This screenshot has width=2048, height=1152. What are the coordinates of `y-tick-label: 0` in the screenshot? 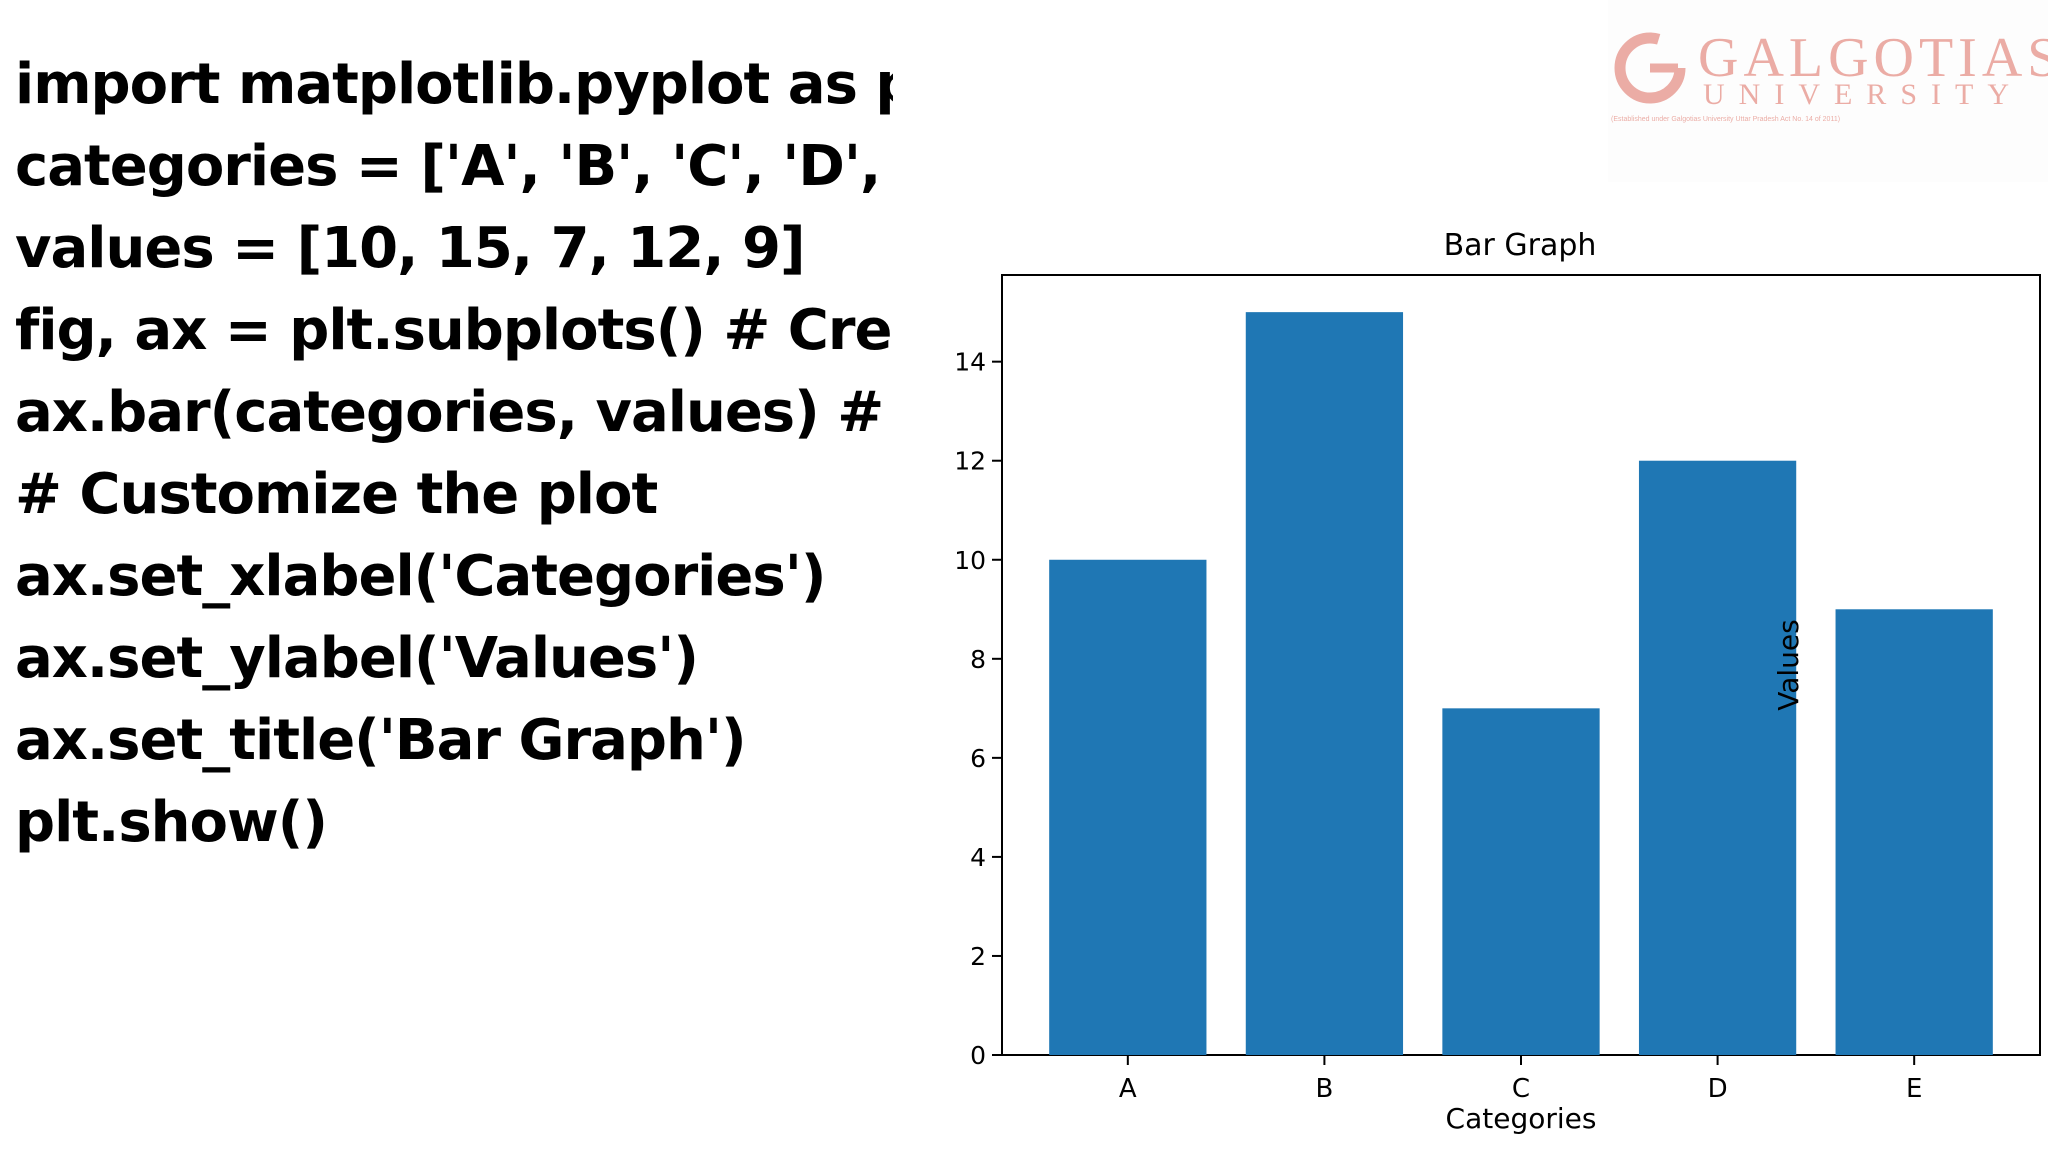 It's located at (978, 1055).